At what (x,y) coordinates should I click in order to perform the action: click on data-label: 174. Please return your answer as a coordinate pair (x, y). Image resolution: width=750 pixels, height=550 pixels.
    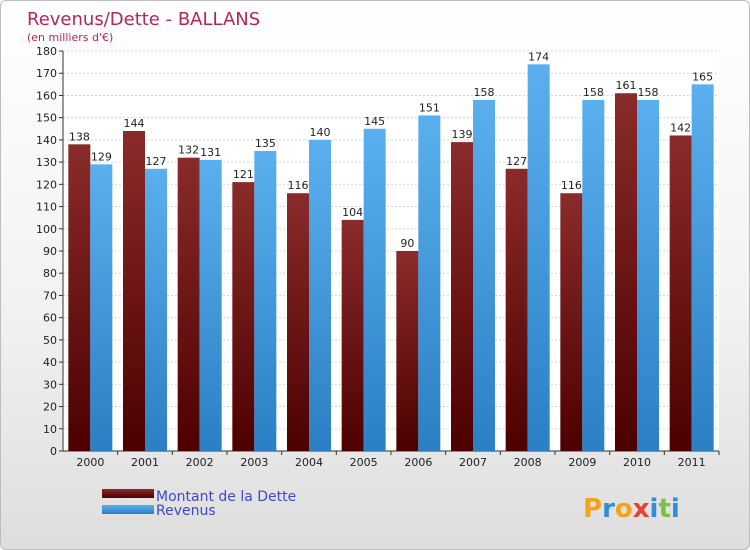
    Looking at the image, I should click on (538, 56).